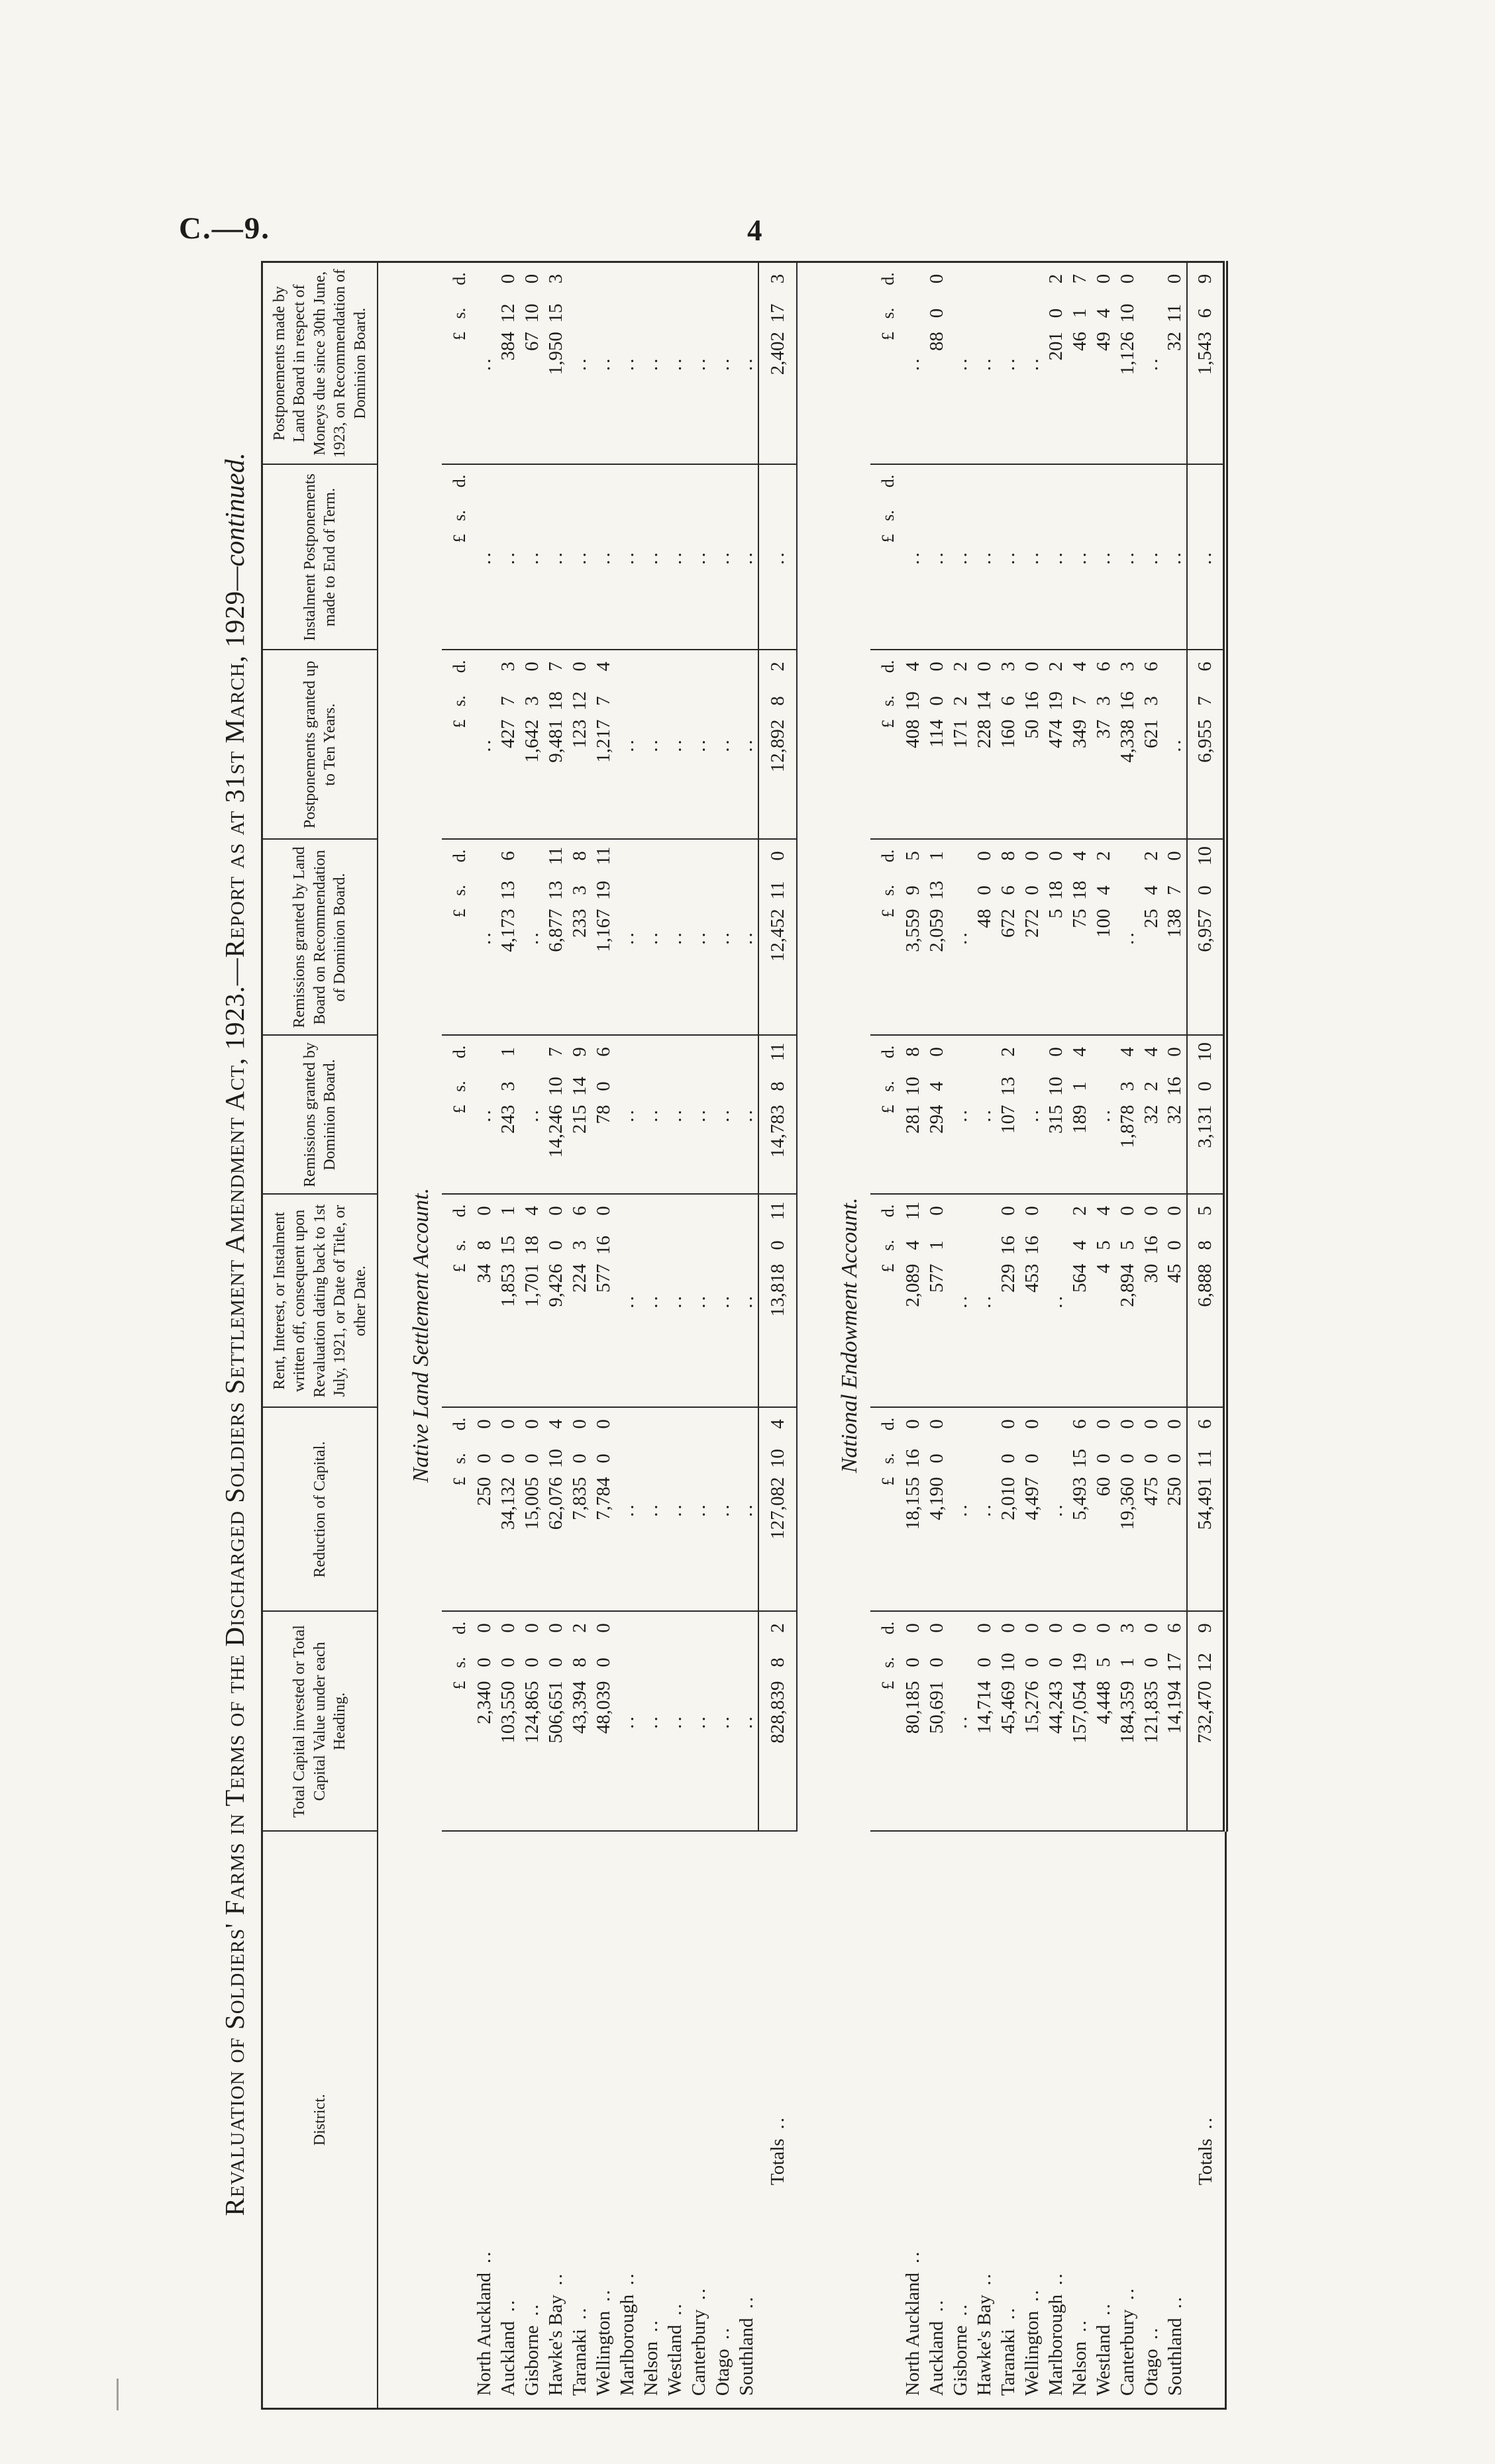 The height and width of the screenshot is (2464, 1495). What do you see at coordinates (1127, 1713) in the screenshot?
I see `pounds-value: 184,359` at bounding box center [1127, 1713].